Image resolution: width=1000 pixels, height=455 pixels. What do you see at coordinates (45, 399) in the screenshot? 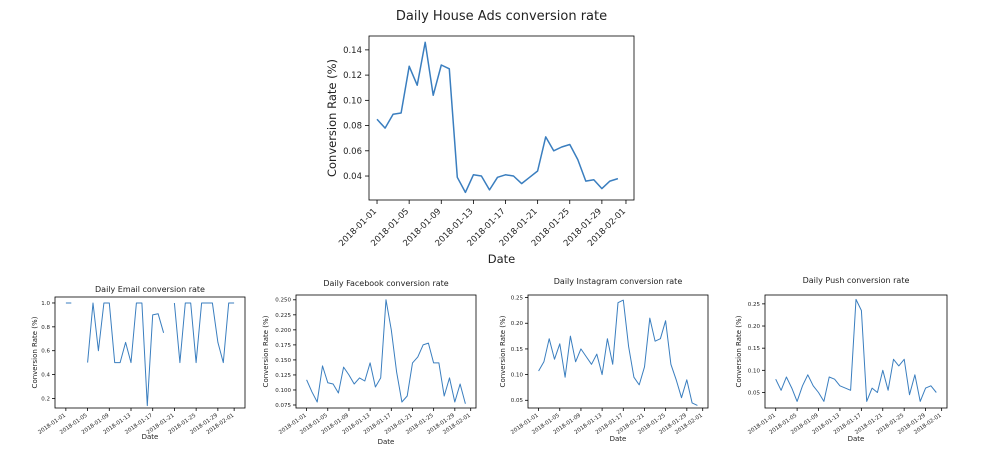
I see `y-tick-label: 0.2` at bounding box center [45, 399].